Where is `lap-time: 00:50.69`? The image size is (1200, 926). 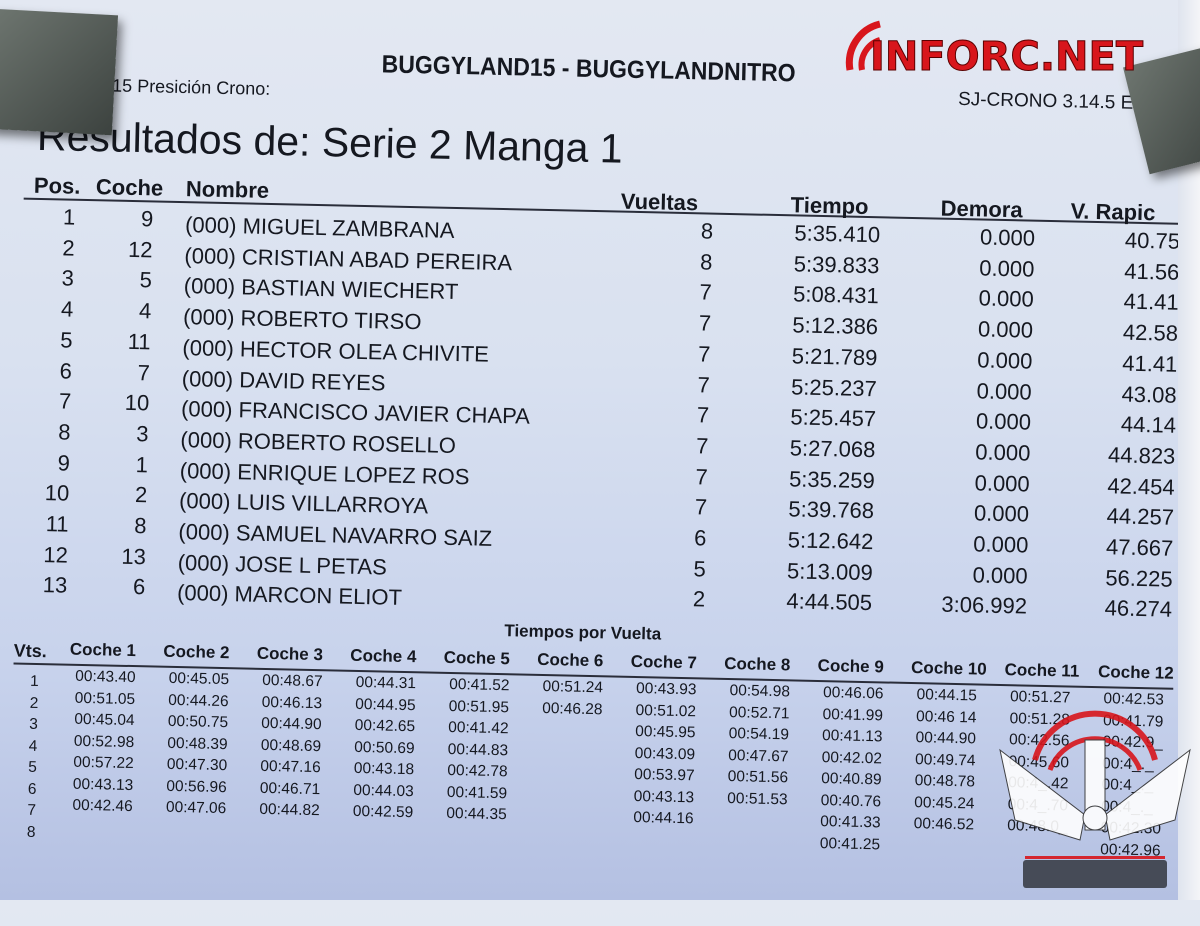 lap-time: 00:50.69 is located at coordinates (384, 747).